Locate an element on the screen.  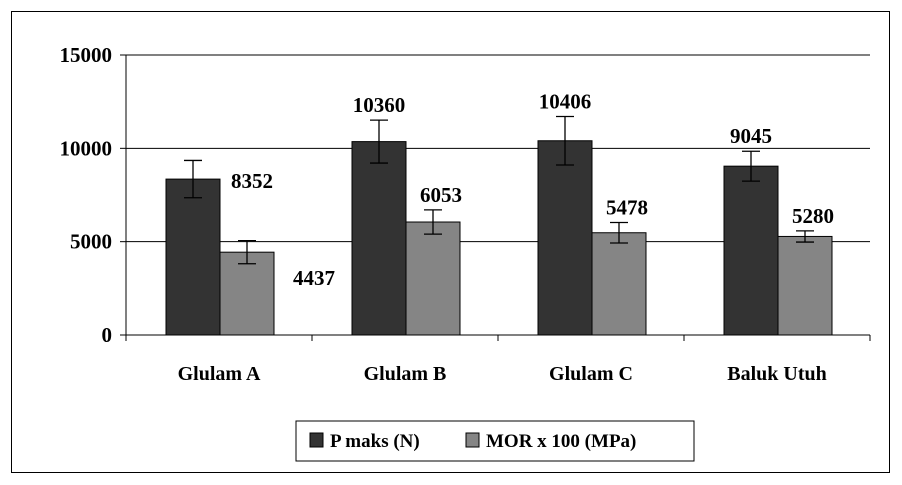
data-label: 5478 is located at coordinates (627, 207).